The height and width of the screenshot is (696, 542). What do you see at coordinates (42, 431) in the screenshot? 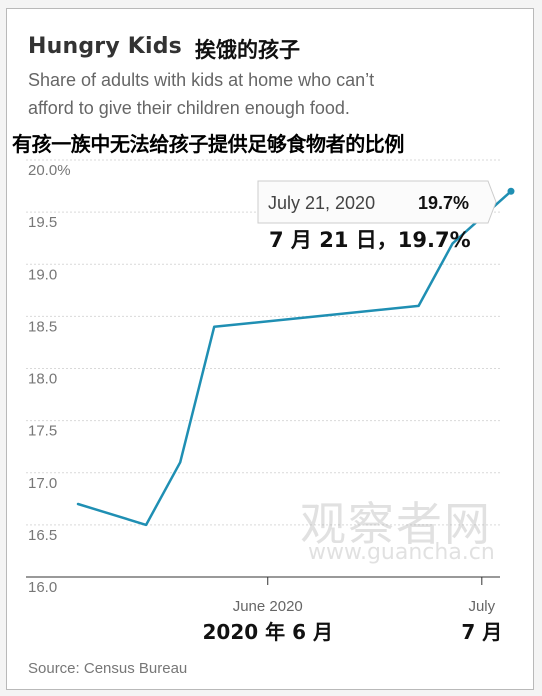
I see `y-tick-label: 17.5` at bounding box center [42, 431].